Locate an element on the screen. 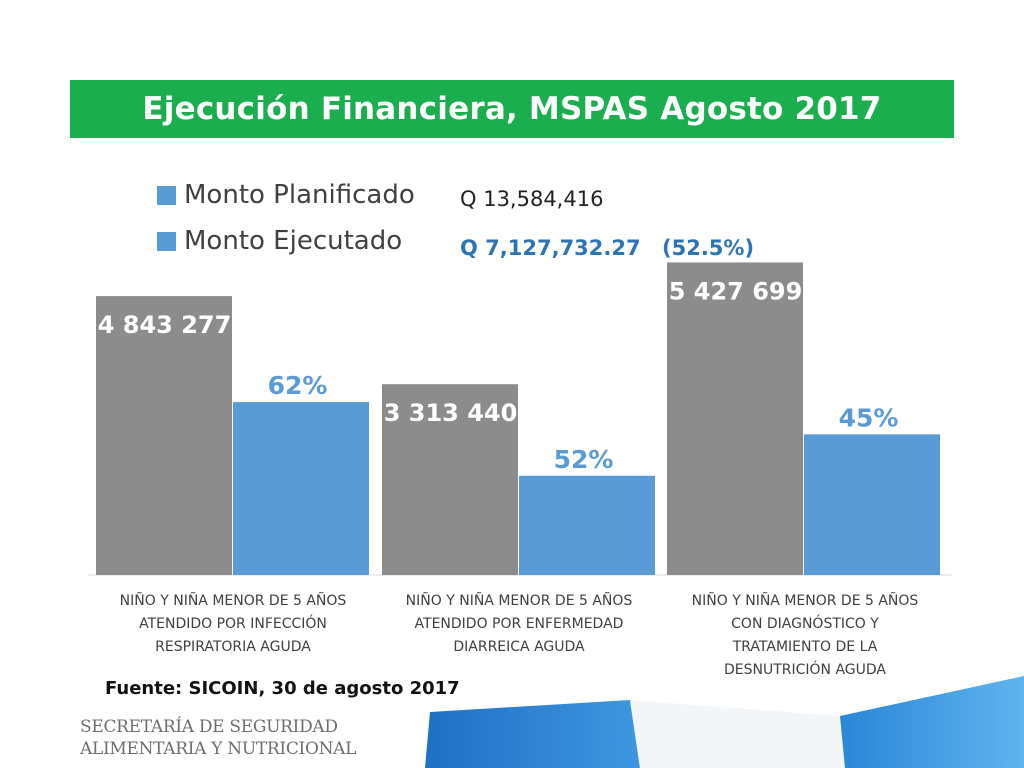 The height and width of the screenshot is (768, 1024). title-banner: Ejecución Financiera, MSPAS Agosto 2017 is located at coordinates (512, 109).